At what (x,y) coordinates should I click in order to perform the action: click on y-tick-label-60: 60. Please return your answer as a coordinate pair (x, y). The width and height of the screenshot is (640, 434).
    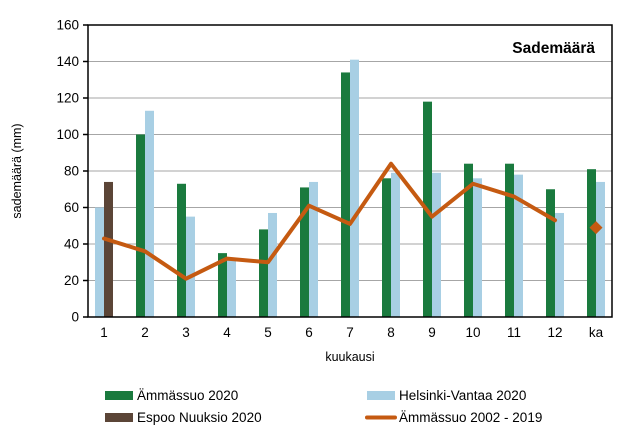
    Looking at the image, I should click on (71, 207).